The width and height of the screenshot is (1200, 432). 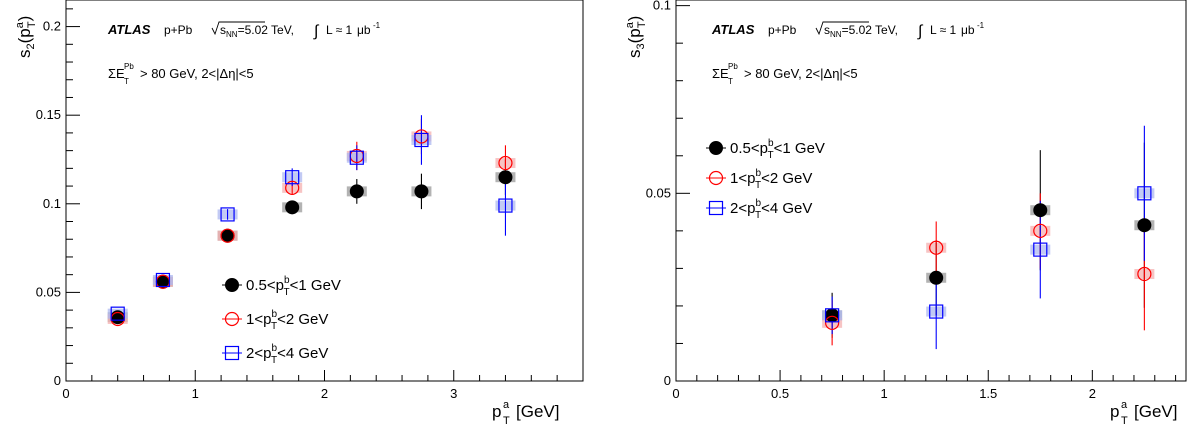 What do you see at coordinates (52, 26) in the screenshot?
I see `y-tick-label: 0.2` at bounding box center [52, 26].